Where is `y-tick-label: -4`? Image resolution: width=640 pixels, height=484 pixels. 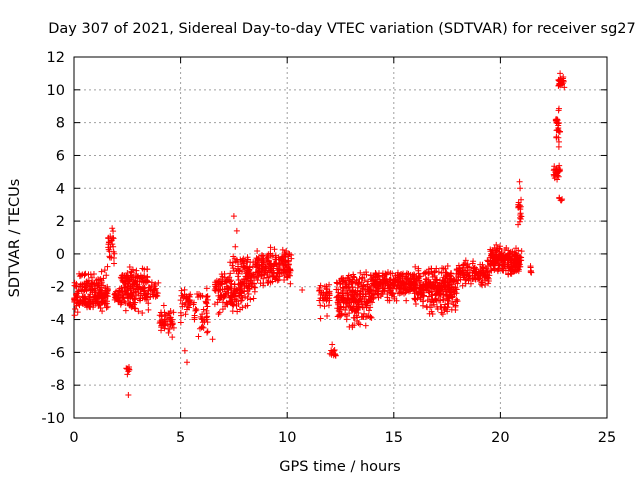
y-tick-label: -4 is located at coordinates (58, 321).